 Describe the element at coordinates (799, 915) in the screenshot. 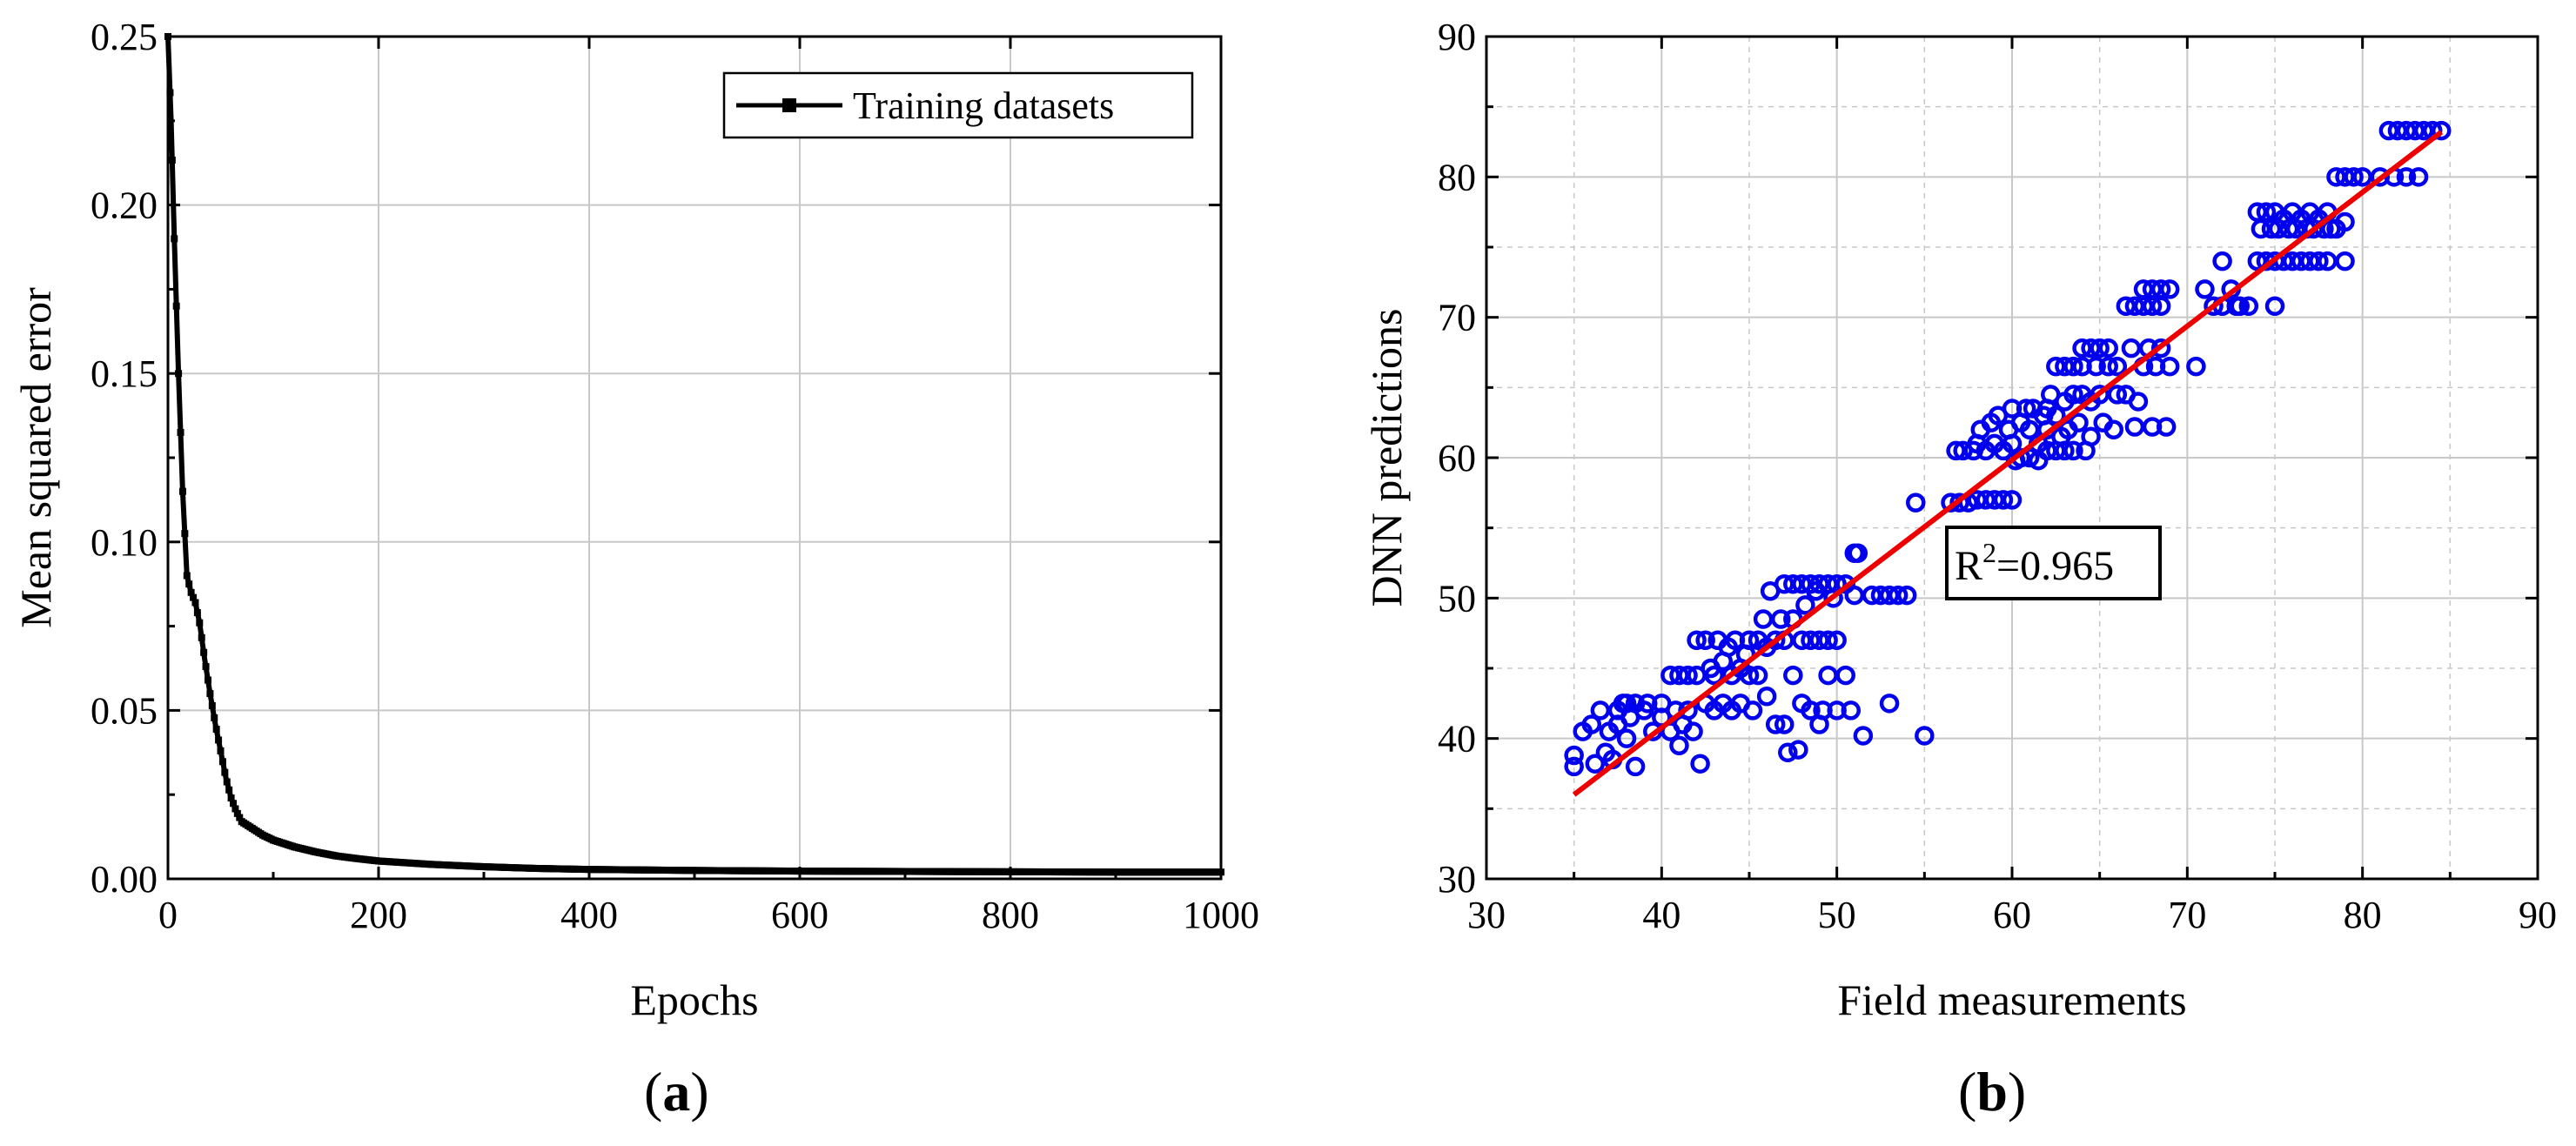

I see `panel-a-x-tick-label: 600` at that location.